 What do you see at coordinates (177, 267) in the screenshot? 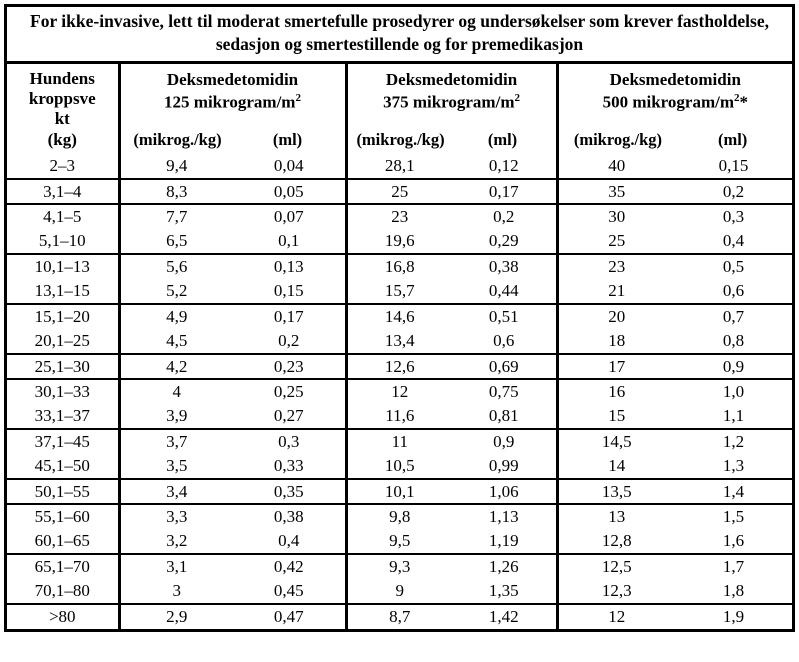
I see `dose-value-cell: 5,6` at bounding box center [177, 267].